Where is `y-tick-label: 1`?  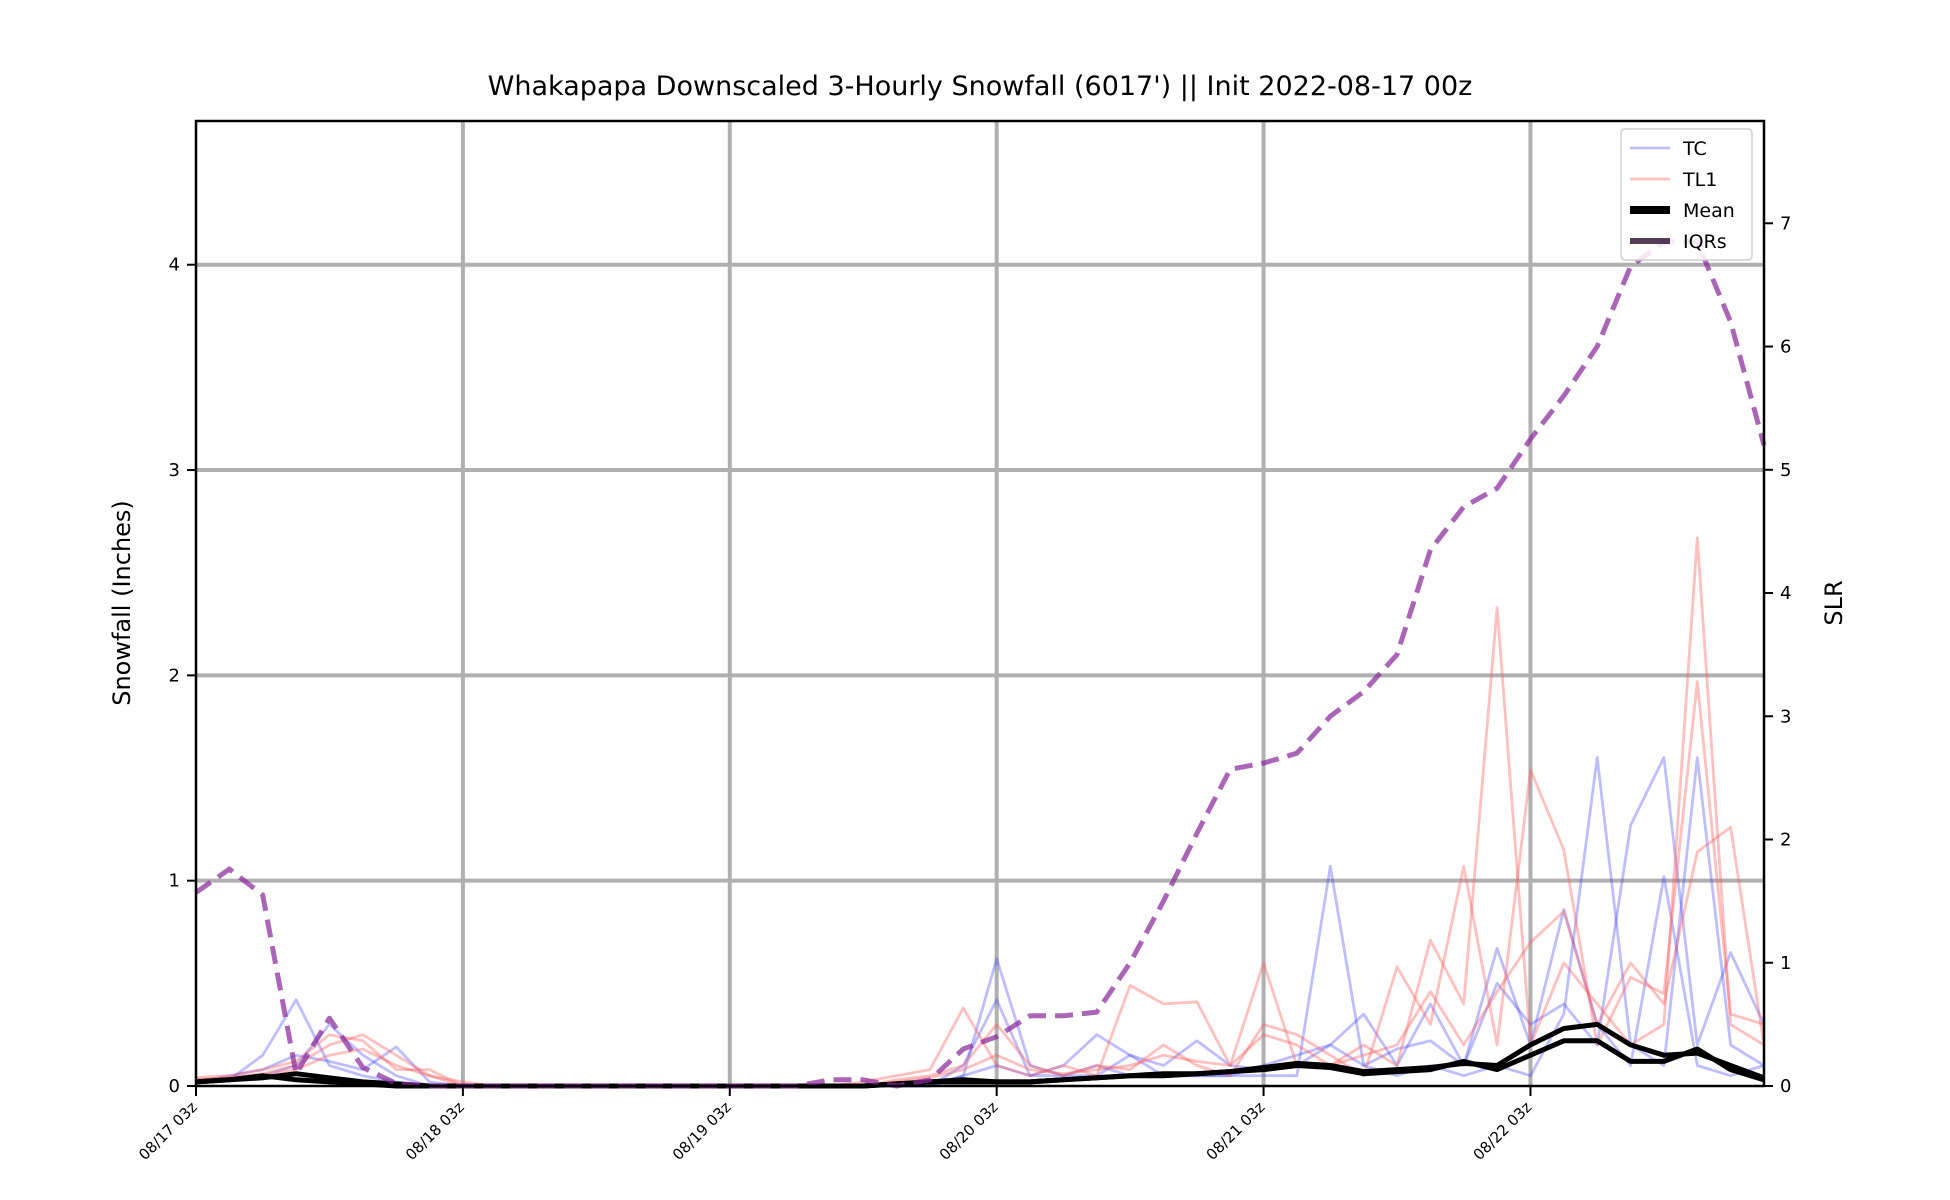 y-tick-label: 1 is located at coordinates (174, 881).